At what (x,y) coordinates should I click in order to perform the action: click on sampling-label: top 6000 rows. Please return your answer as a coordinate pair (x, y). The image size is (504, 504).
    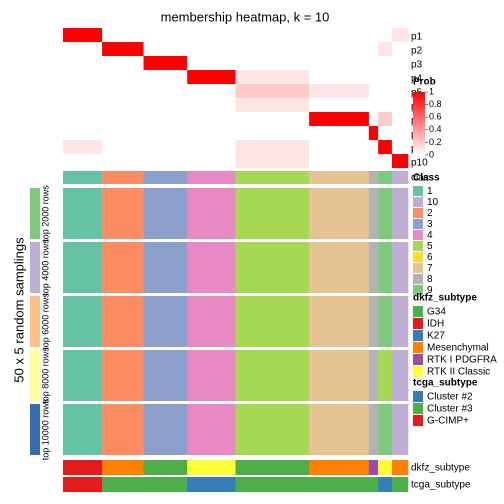
    Looking at the image, I should click on (45, 321).